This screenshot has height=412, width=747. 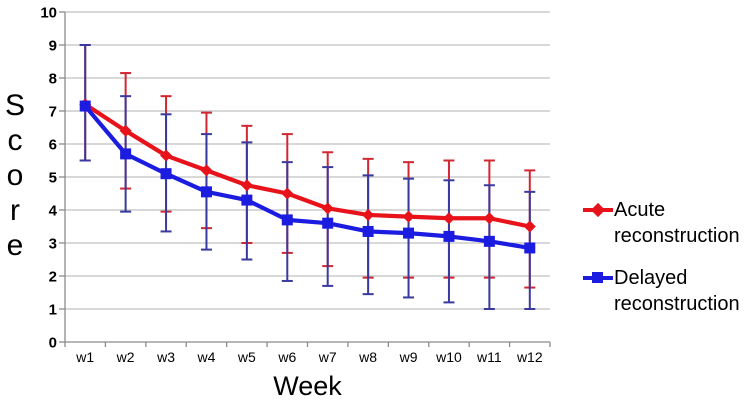 What do you see at coordinates (677, 223) in the screenshot?
I see `legend-label-acute: Acute reconstruction` at bounding box center [677, 223].